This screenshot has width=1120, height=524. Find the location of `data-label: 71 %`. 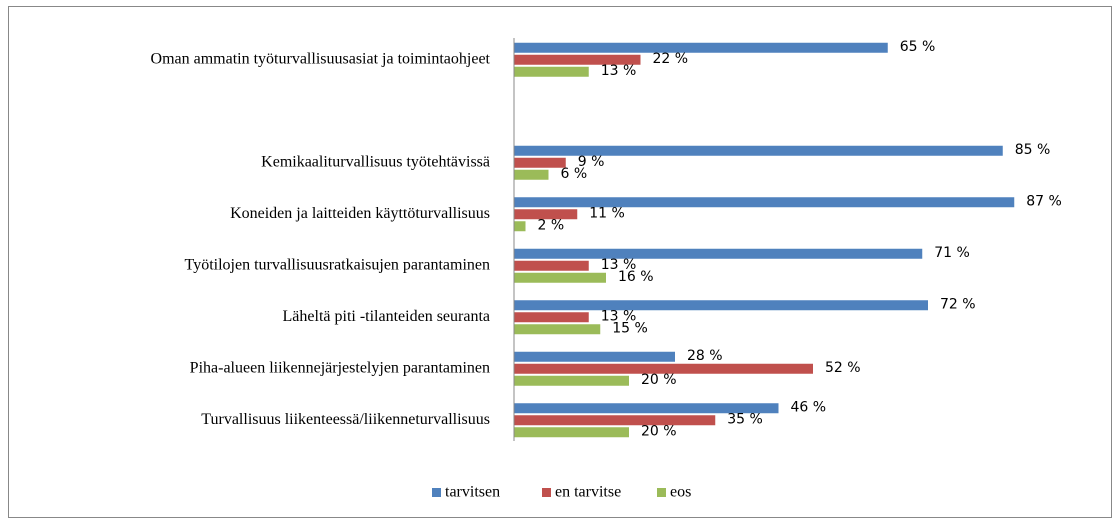

data-label: 71 % is located at coordinates (952, 253).